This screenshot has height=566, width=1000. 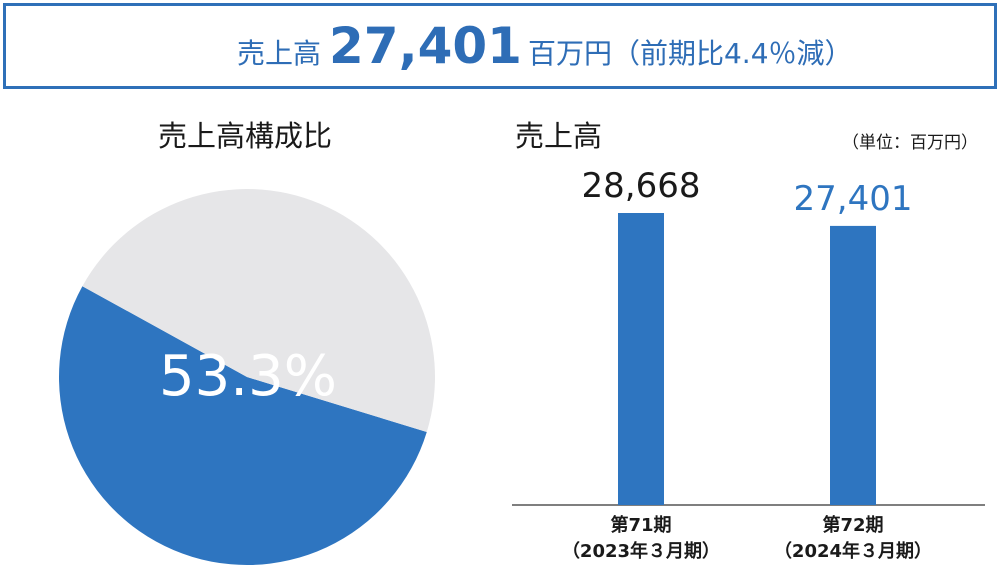 What do you see at coordinates (910, 143) in the screenshot?
I see `unit-note: （単位：百万円）` at bounding box center [910, 143].